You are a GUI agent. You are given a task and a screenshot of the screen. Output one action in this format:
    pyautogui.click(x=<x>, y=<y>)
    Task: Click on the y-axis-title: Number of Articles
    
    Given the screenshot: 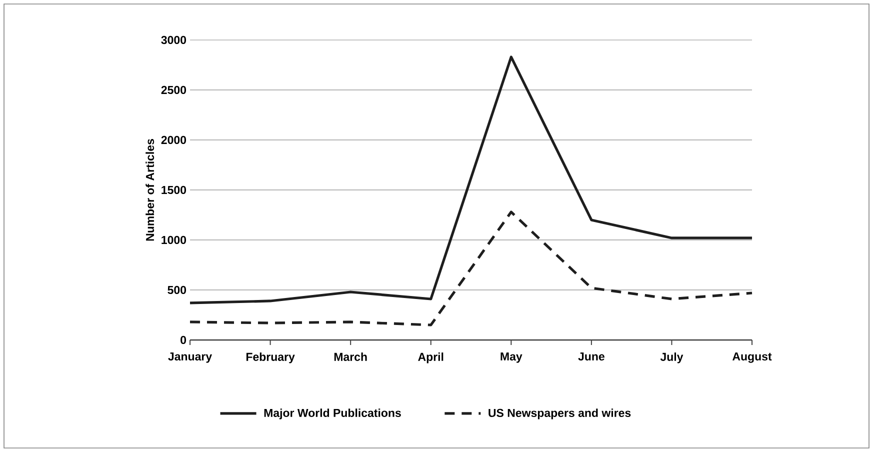 What is the action you would take?
    pyautogui.click(x=150, y=190)
    